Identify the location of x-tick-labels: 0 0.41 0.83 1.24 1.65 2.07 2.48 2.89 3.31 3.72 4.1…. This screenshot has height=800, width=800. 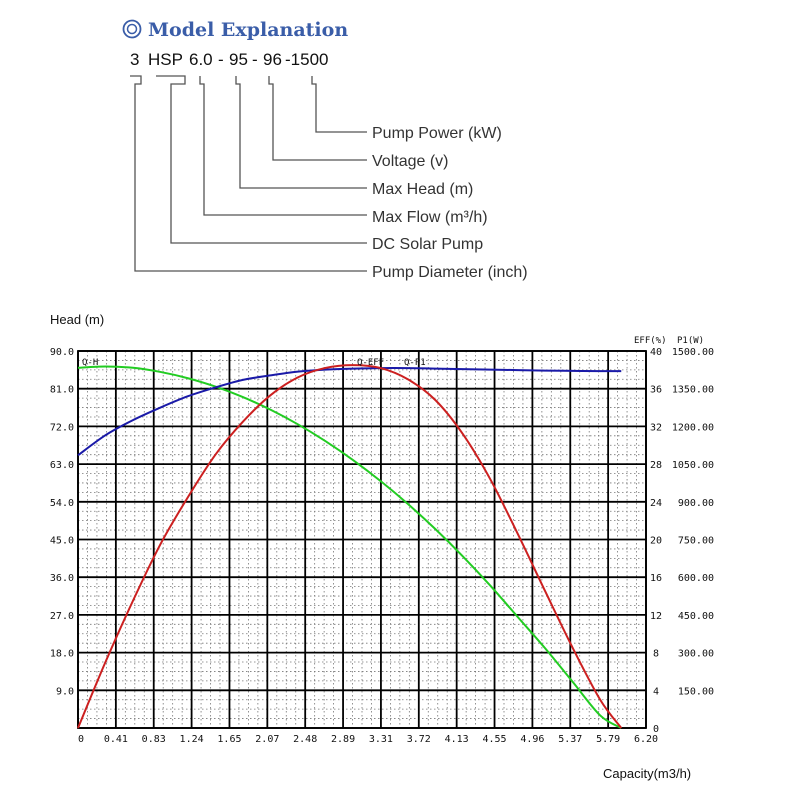
(368, 739).